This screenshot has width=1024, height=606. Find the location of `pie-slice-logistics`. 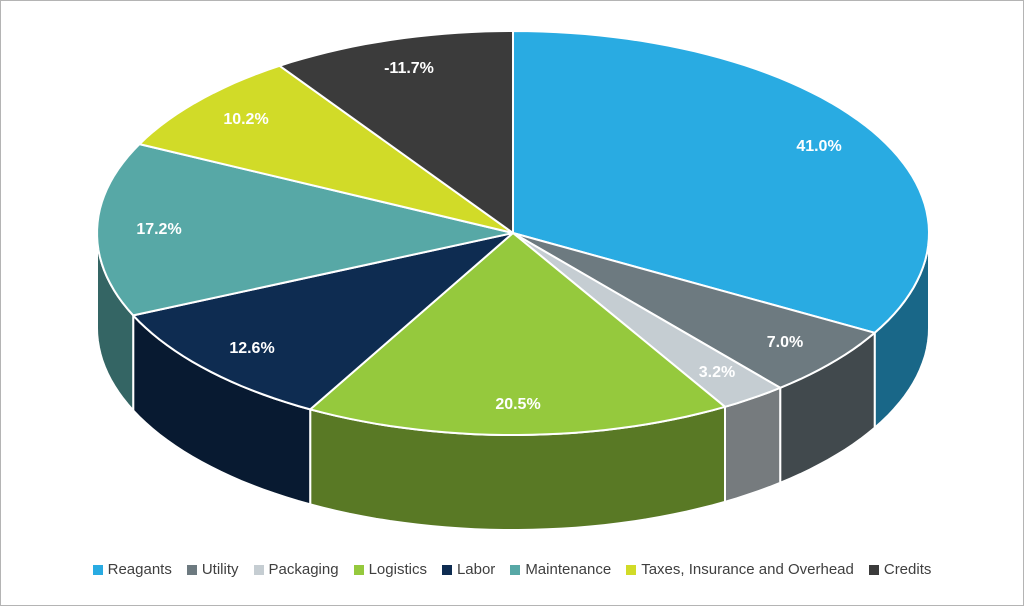

pie-slice-logistics is located at coordinates (517, 334).